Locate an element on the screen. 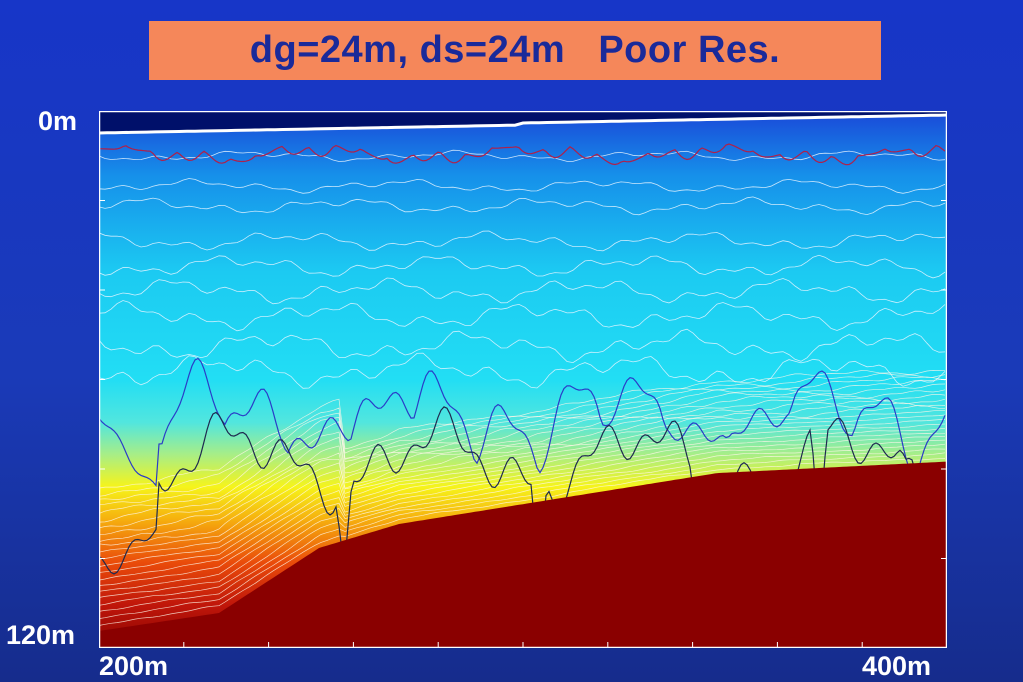  surface-line is located at coordinates (523, 124).